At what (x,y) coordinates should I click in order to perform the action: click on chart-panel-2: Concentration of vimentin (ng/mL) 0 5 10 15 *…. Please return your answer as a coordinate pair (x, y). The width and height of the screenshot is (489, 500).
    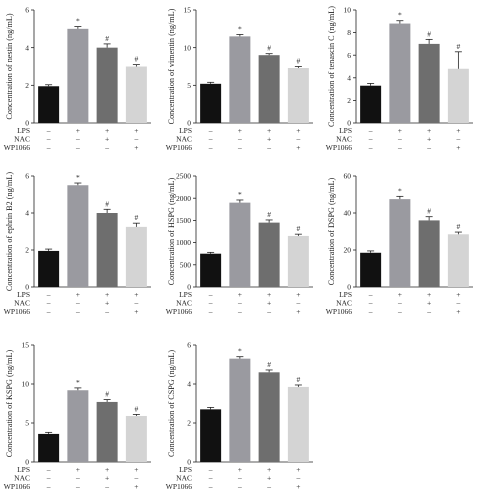
    Looking at the image, I should click on (239, 79).